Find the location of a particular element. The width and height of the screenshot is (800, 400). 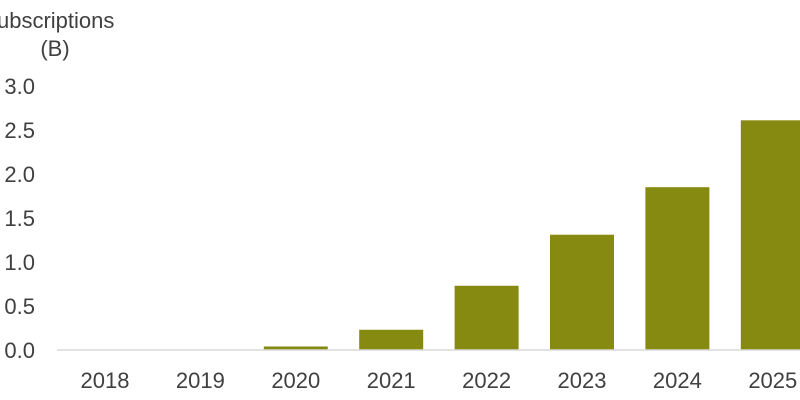

x-tick-label: 2022 is located at coordinates (486, 380).